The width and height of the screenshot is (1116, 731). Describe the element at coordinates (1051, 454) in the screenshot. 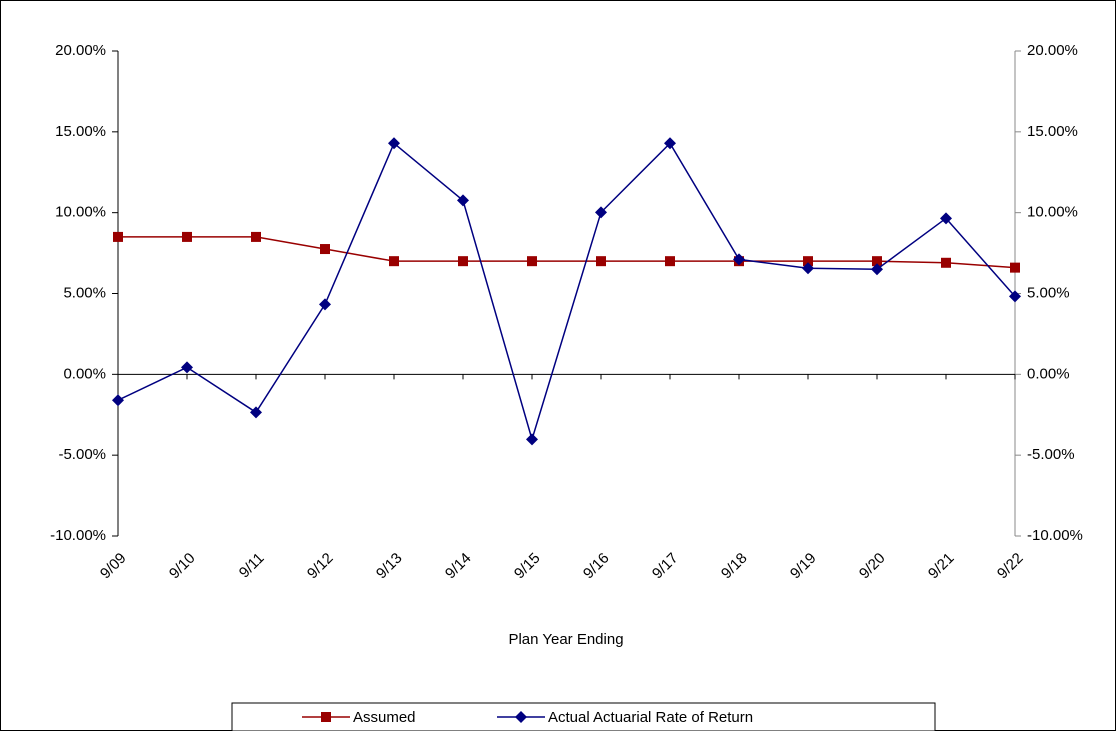

I see `y2-tick-label: -5.00%` at that location.